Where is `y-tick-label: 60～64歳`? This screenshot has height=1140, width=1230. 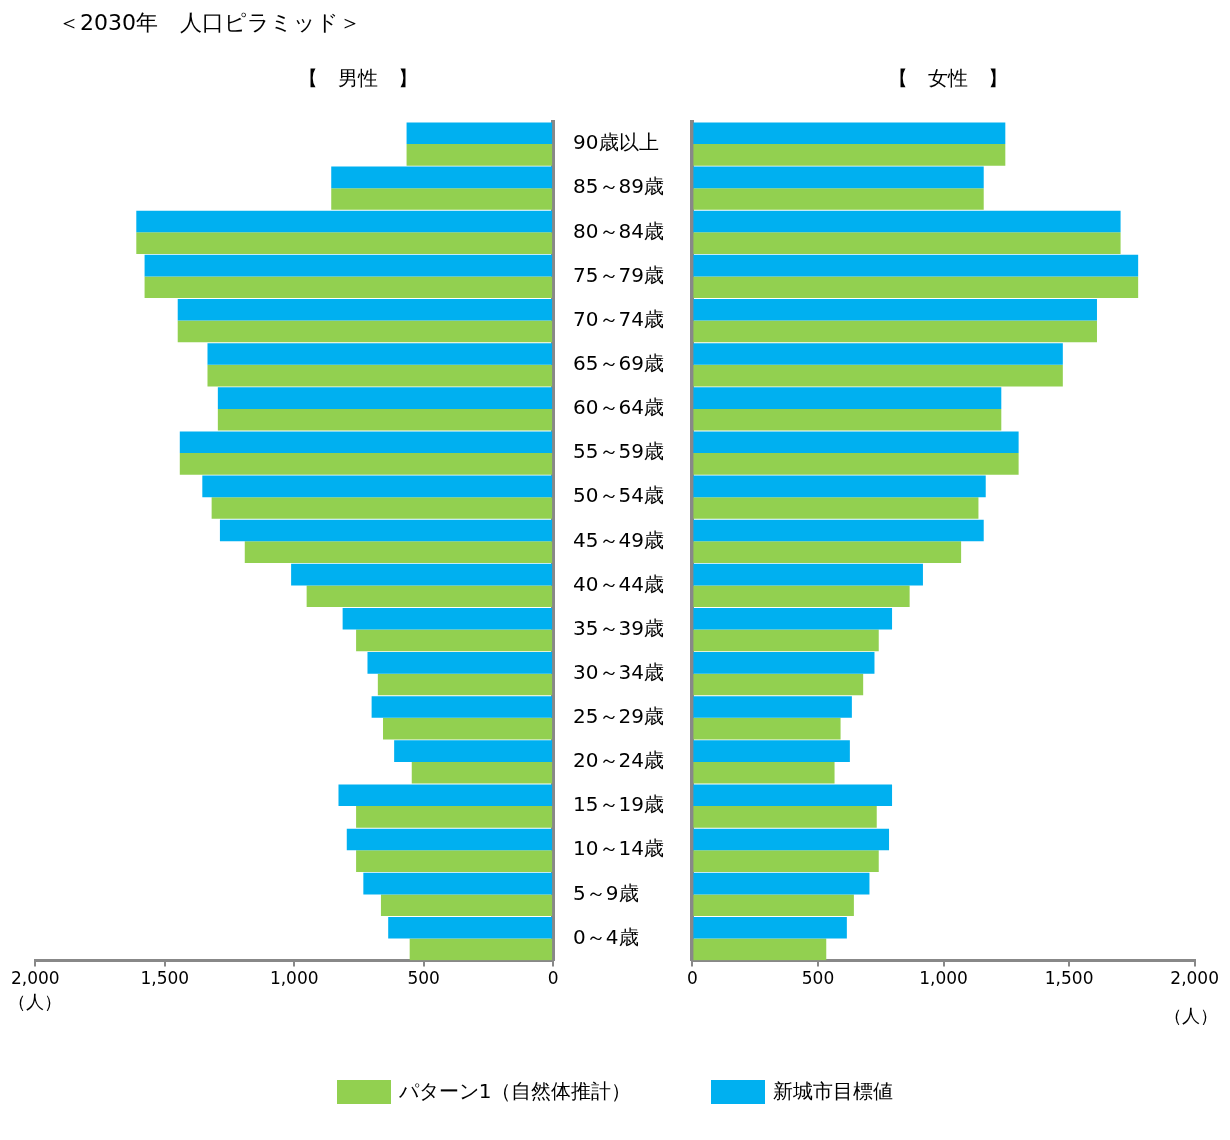 y-tick-label: 60～64歳 is located at coordinates (619, 407).